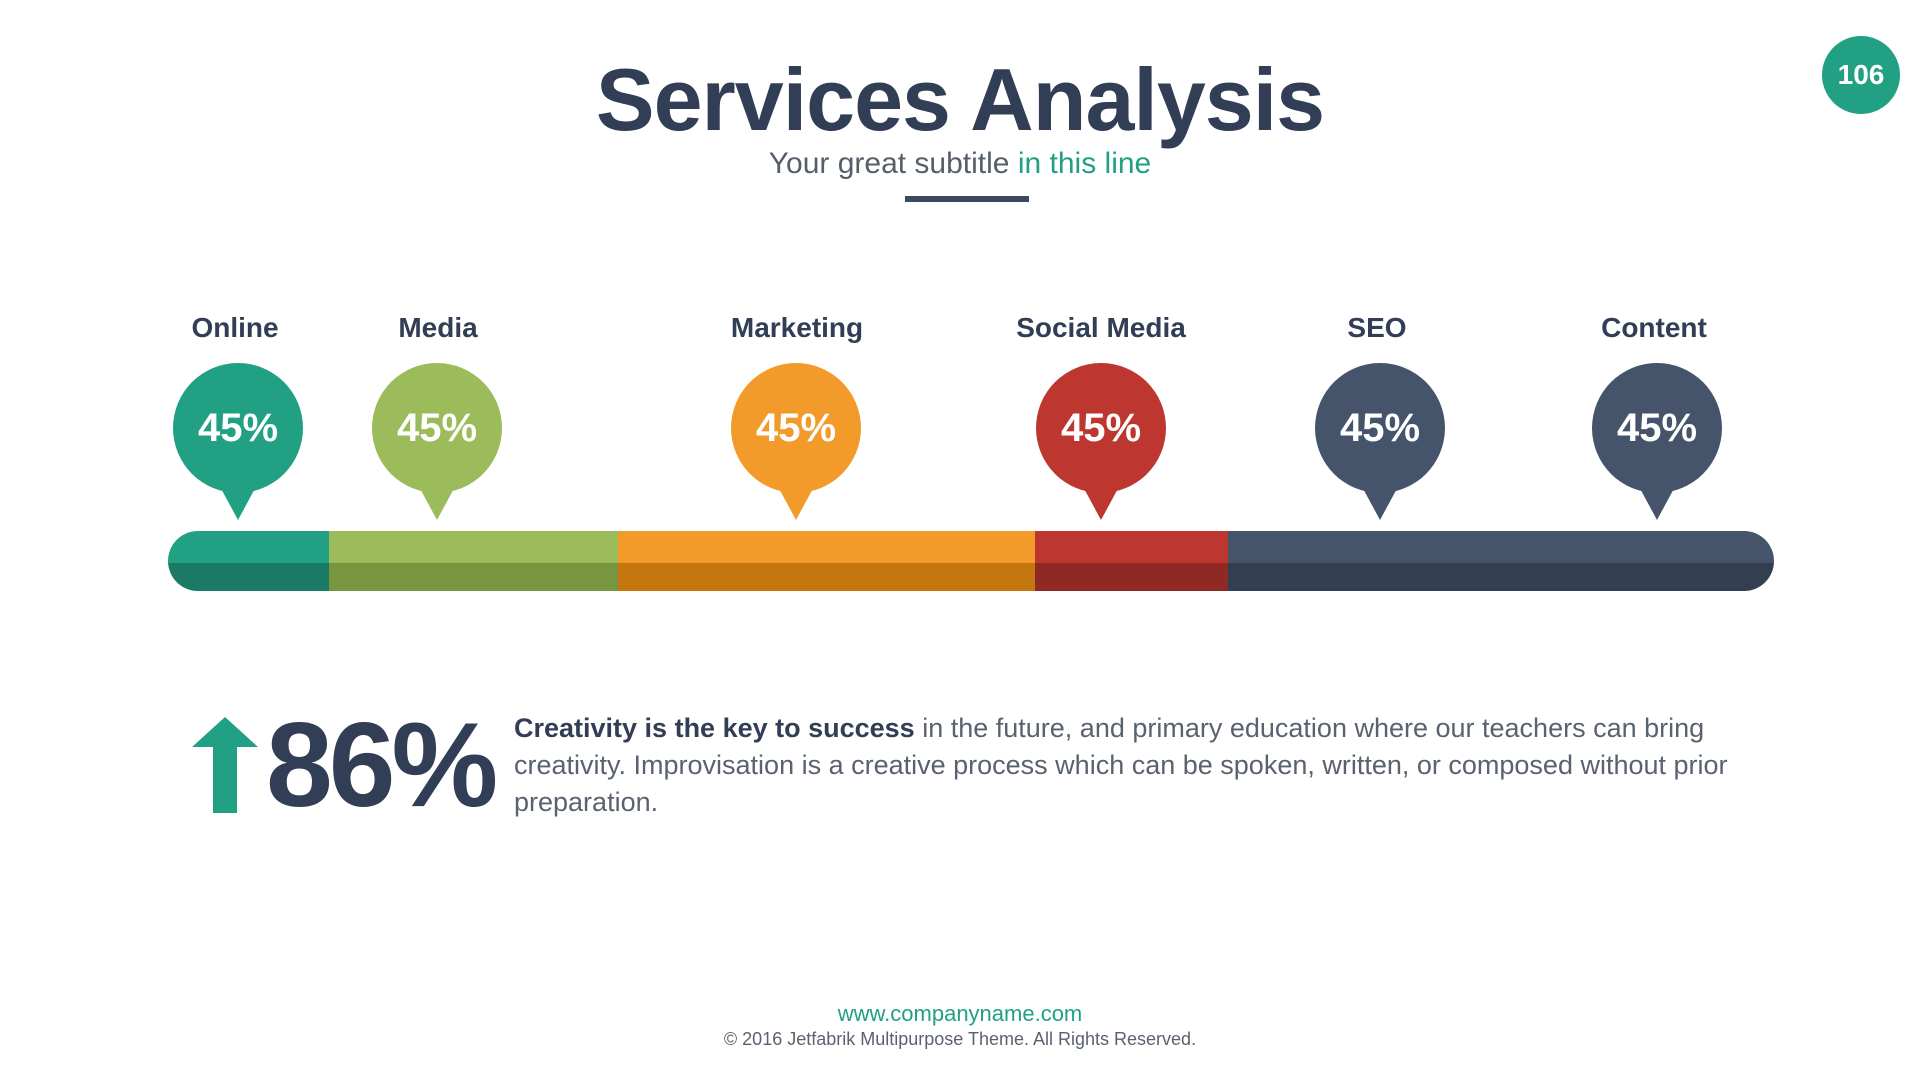 Image resolution: width=1920 pixels, height=1080 pixels. Describe the element at coordinates (1084, 163) in the screenshot. I see `subtitle-accent: in this line` at that location.